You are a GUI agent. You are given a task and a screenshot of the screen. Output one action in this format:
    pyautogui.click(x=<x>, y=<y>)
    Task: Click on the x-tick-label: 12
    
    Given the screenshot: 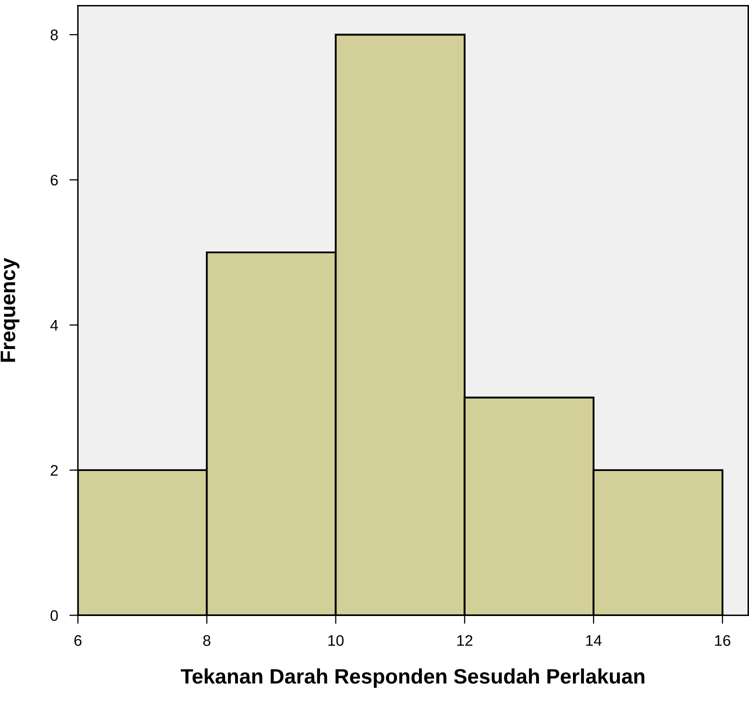 What is the action you would take?
    pyautogui.click(x=464, y=640)
    